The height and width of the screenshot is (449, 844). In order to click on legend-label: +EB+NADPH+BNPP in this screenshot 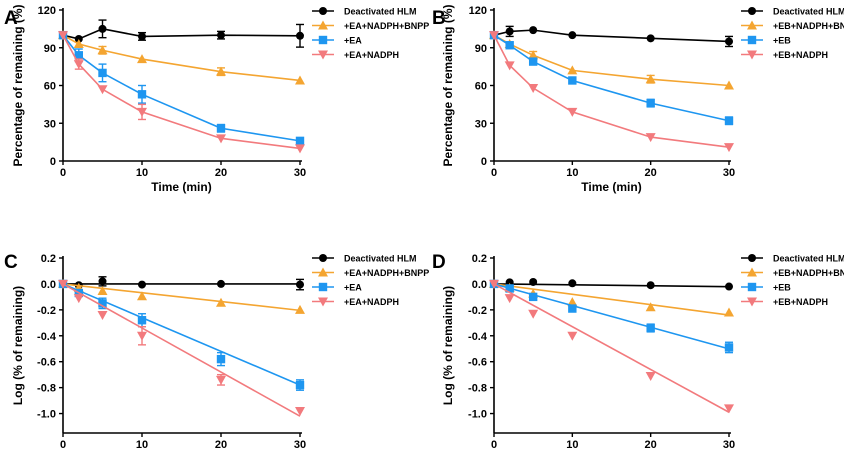, I will do `click(808, 26)`.